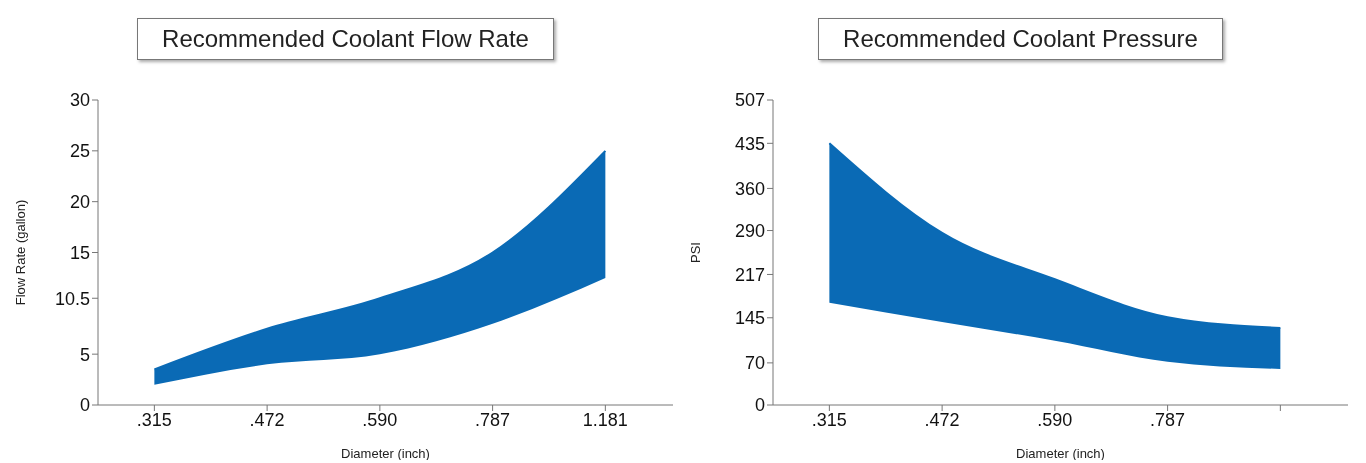 This screenshot has width=1366, height=463. What do you see at coordinates (84, 354) in the screenshot?
I see `y-tick-label: 5` at bounding box center [84, 354].